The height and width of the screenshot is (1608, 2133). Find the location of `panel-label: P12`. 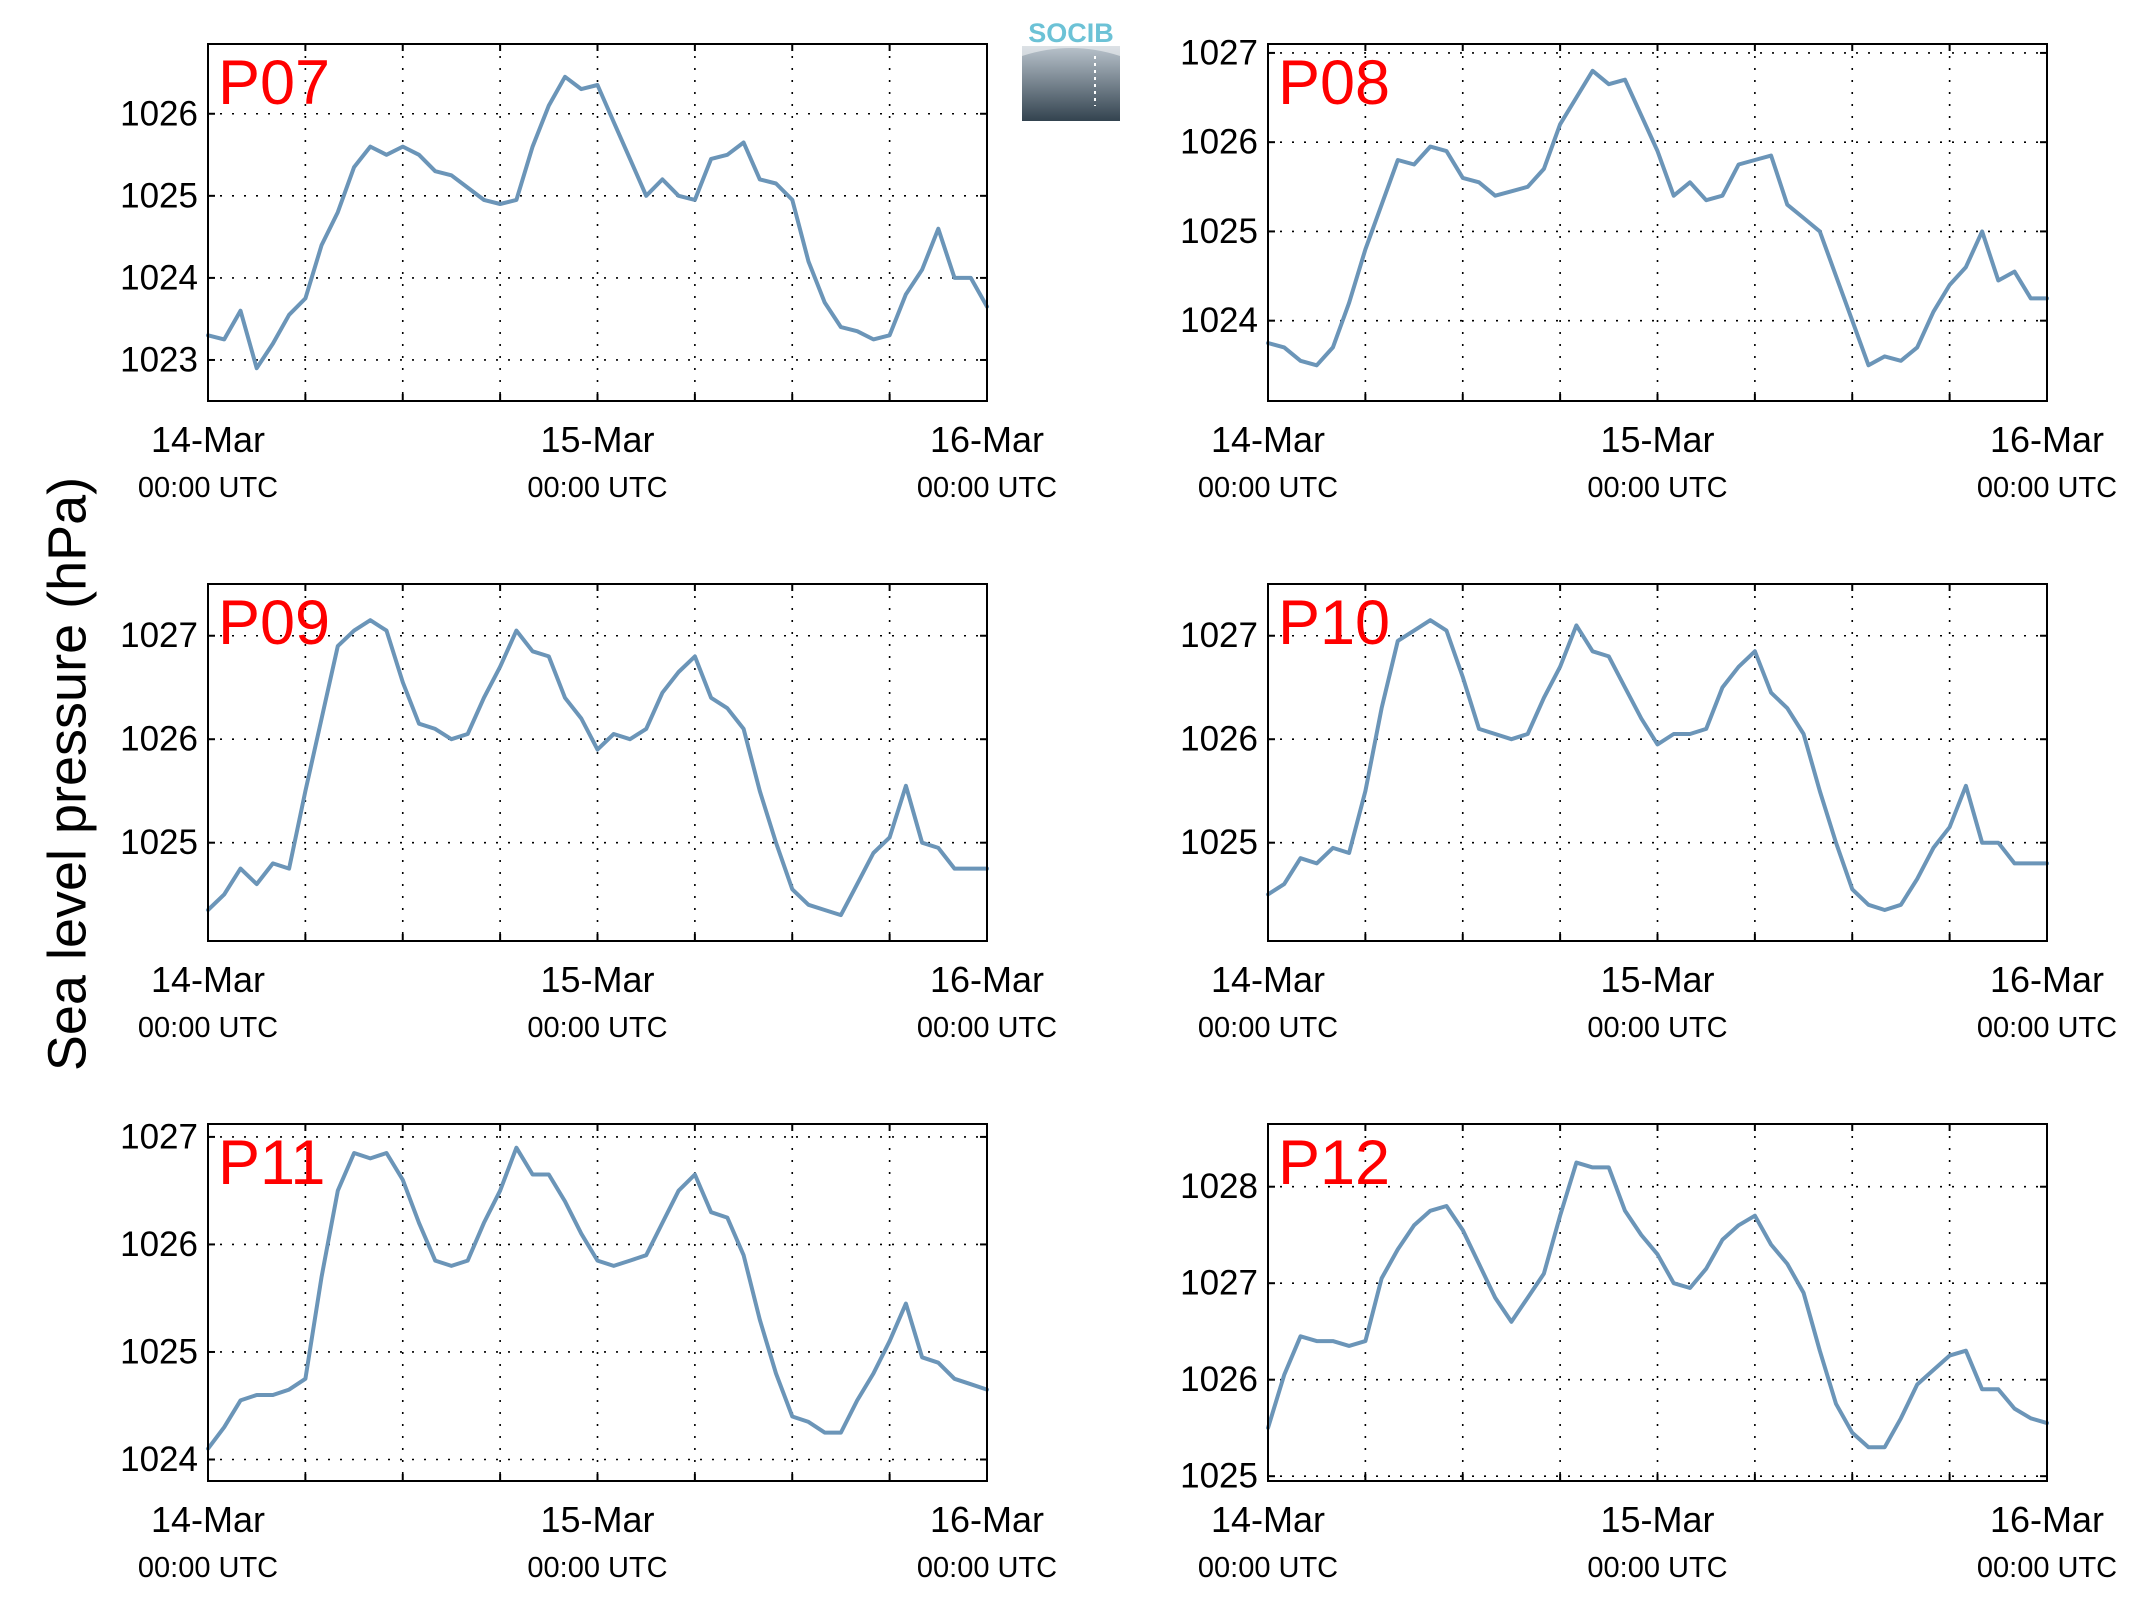

panel-label: P12 is located at coordinates (1334, 1163).